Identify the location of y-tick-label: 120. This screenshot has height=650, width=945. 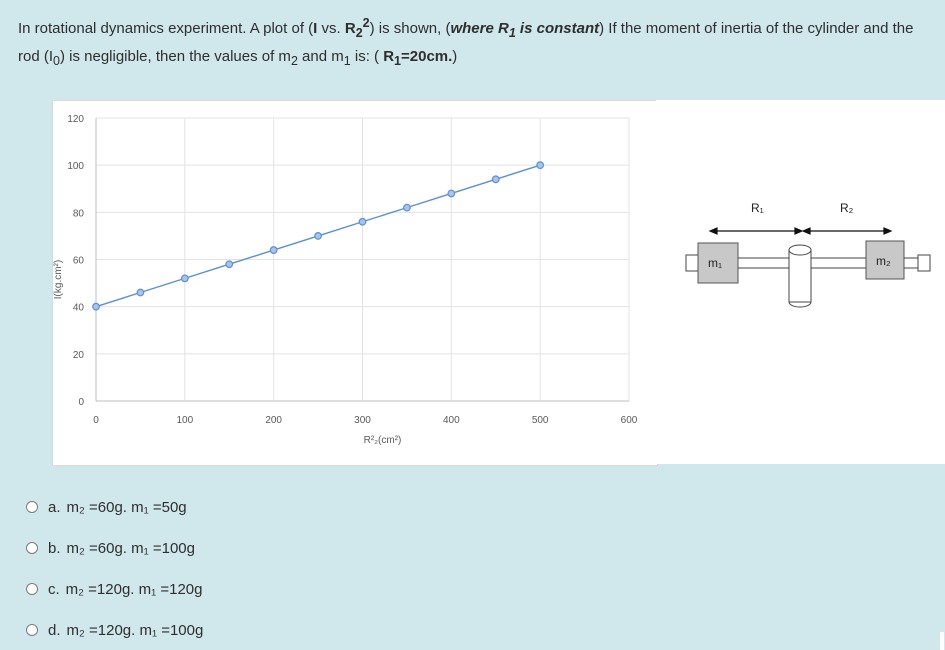
(75, 119).